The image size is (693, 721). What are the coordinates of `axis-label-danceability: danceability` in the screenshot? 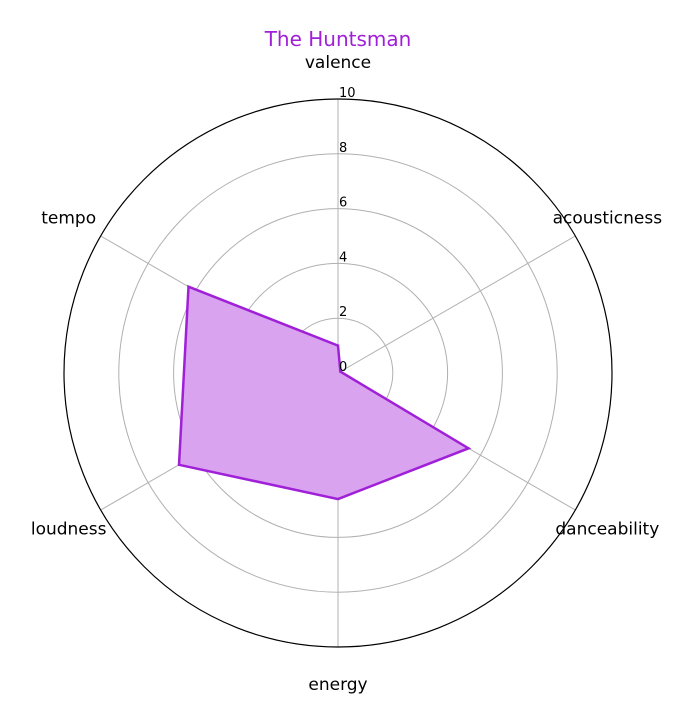 It's located at (607, 530).